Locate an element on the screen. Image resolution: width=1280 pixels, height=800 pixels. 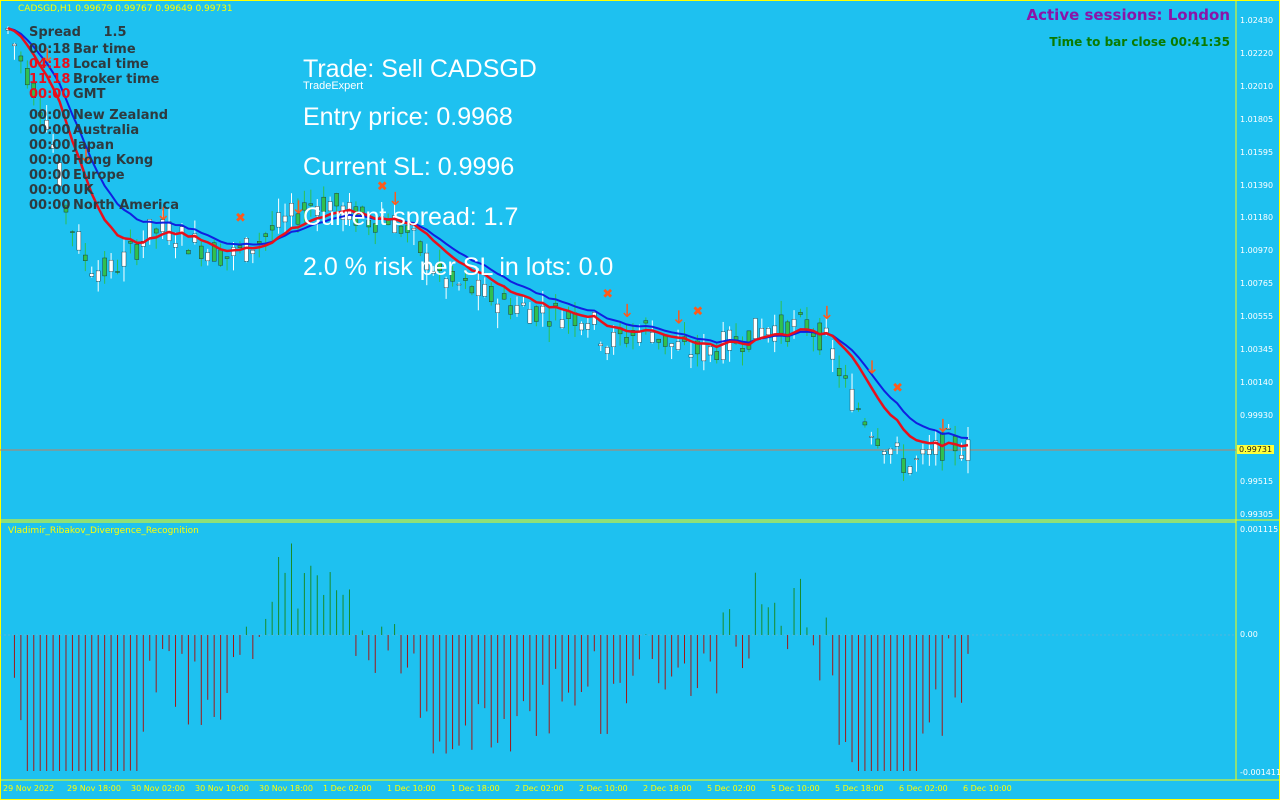
exit-cross-icon: ✖ is located at coordinates (382, 186).